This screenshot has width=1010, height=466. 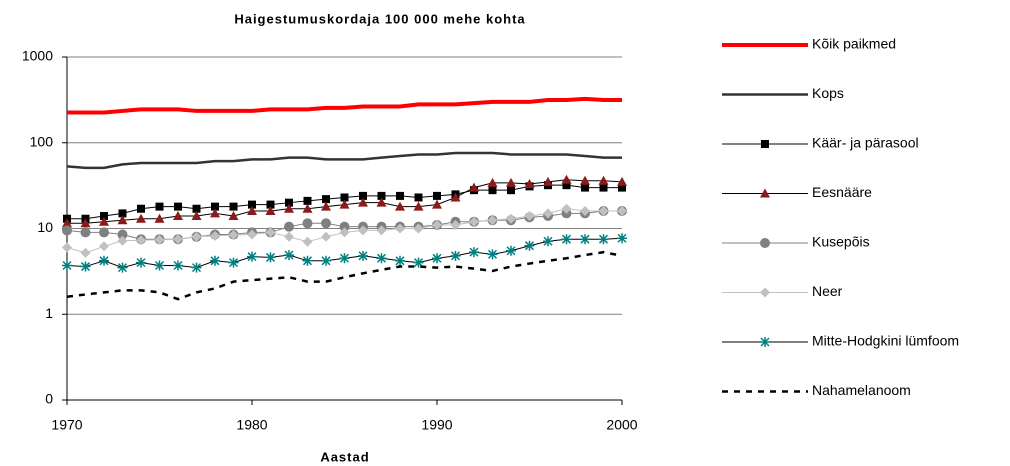 What do you see at coordinates (765, 342) in the screenshot?
I see `legend-marker` at bounding box center [765, 342].